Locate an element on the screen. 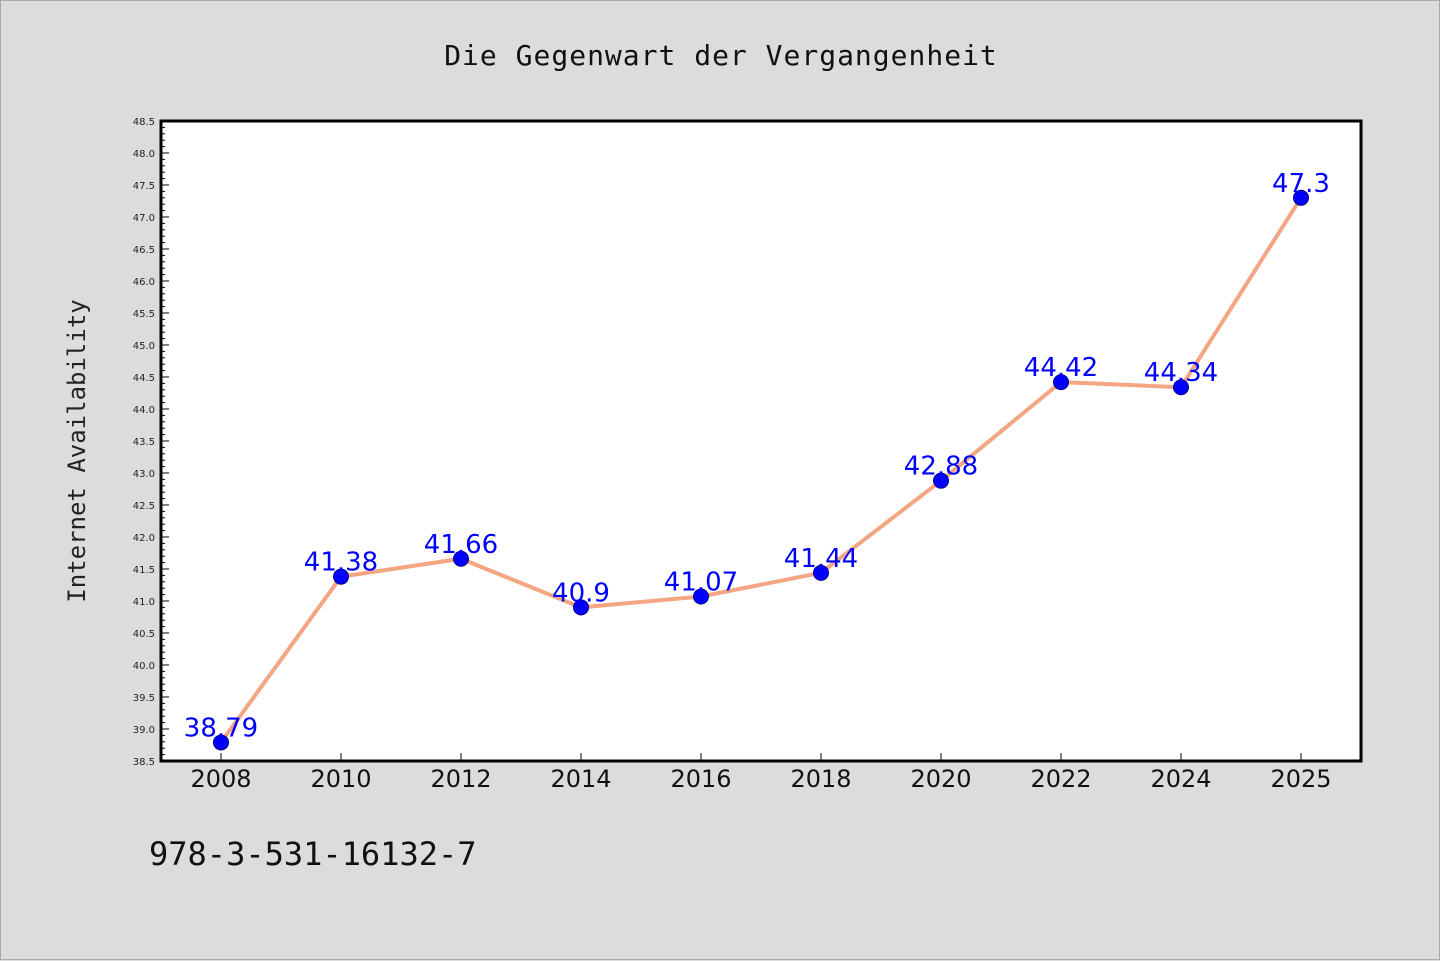 Image resolution: width=1440 pixels, height=961 pixels. y-tick-label: 39.0 is located at coordinates (144, 730).